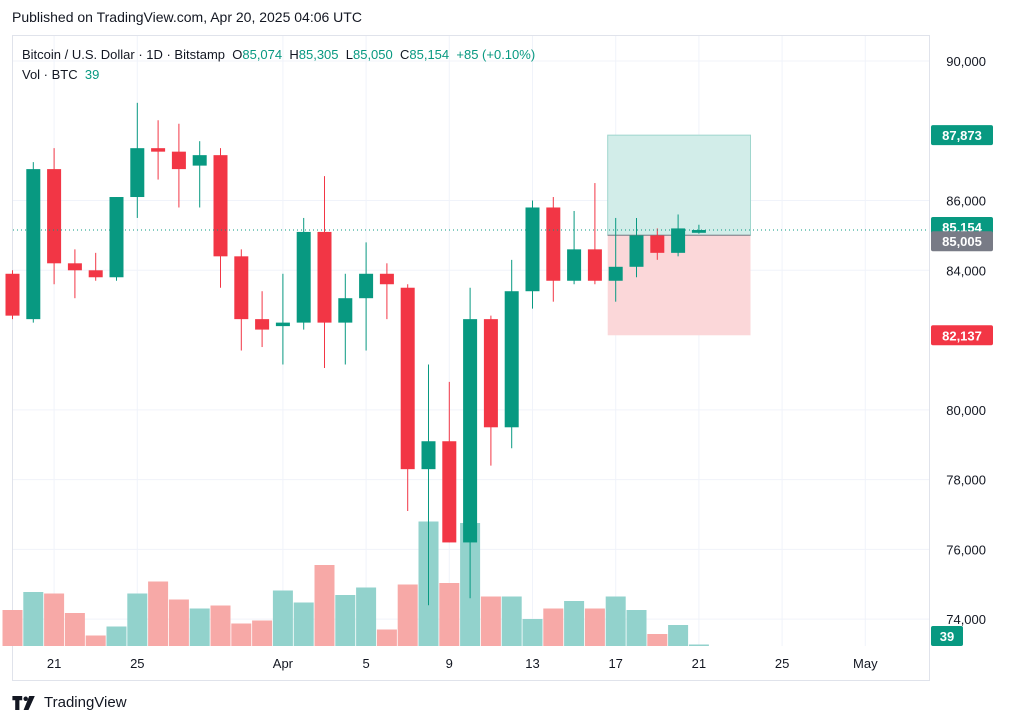 The image size is (1011, 725). Describe the element at coordinates (50, 74) in the screenshot. I see `volume-label: Vol · BTC` at that location.